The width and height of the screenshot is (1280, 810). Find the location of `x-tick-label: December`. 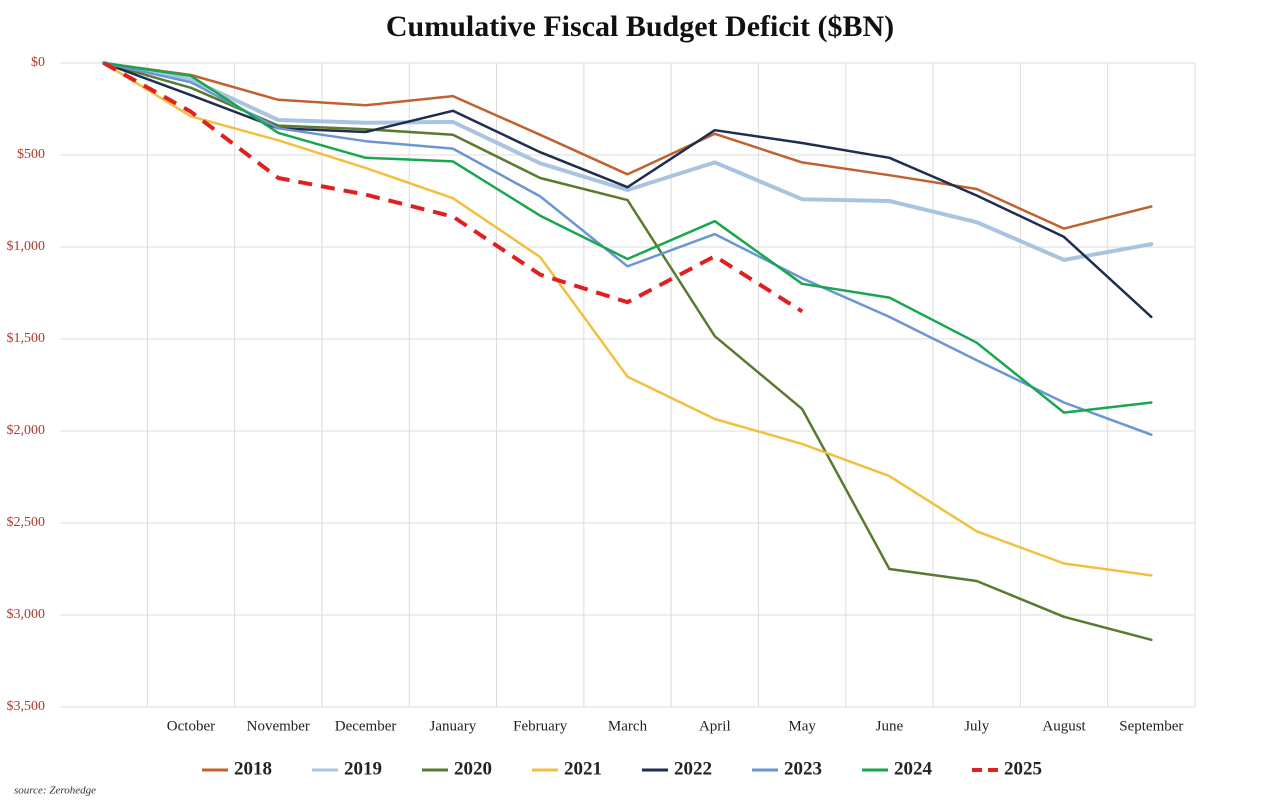

x-tick-label: December is located at coordinates (366, 726).